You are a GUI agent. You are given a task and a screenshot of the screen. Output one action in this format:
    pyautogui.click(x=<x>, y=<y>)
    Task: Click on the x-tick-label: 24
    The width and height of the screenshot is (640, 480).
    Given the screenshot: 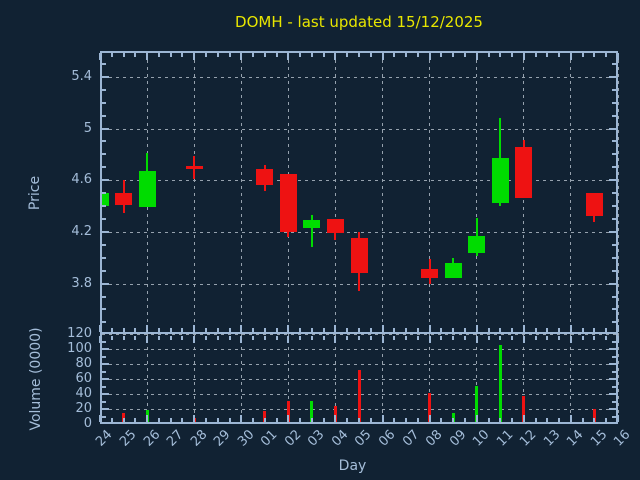 What is the action you would take?
    pyautogui.click(x=104, y=438)
    